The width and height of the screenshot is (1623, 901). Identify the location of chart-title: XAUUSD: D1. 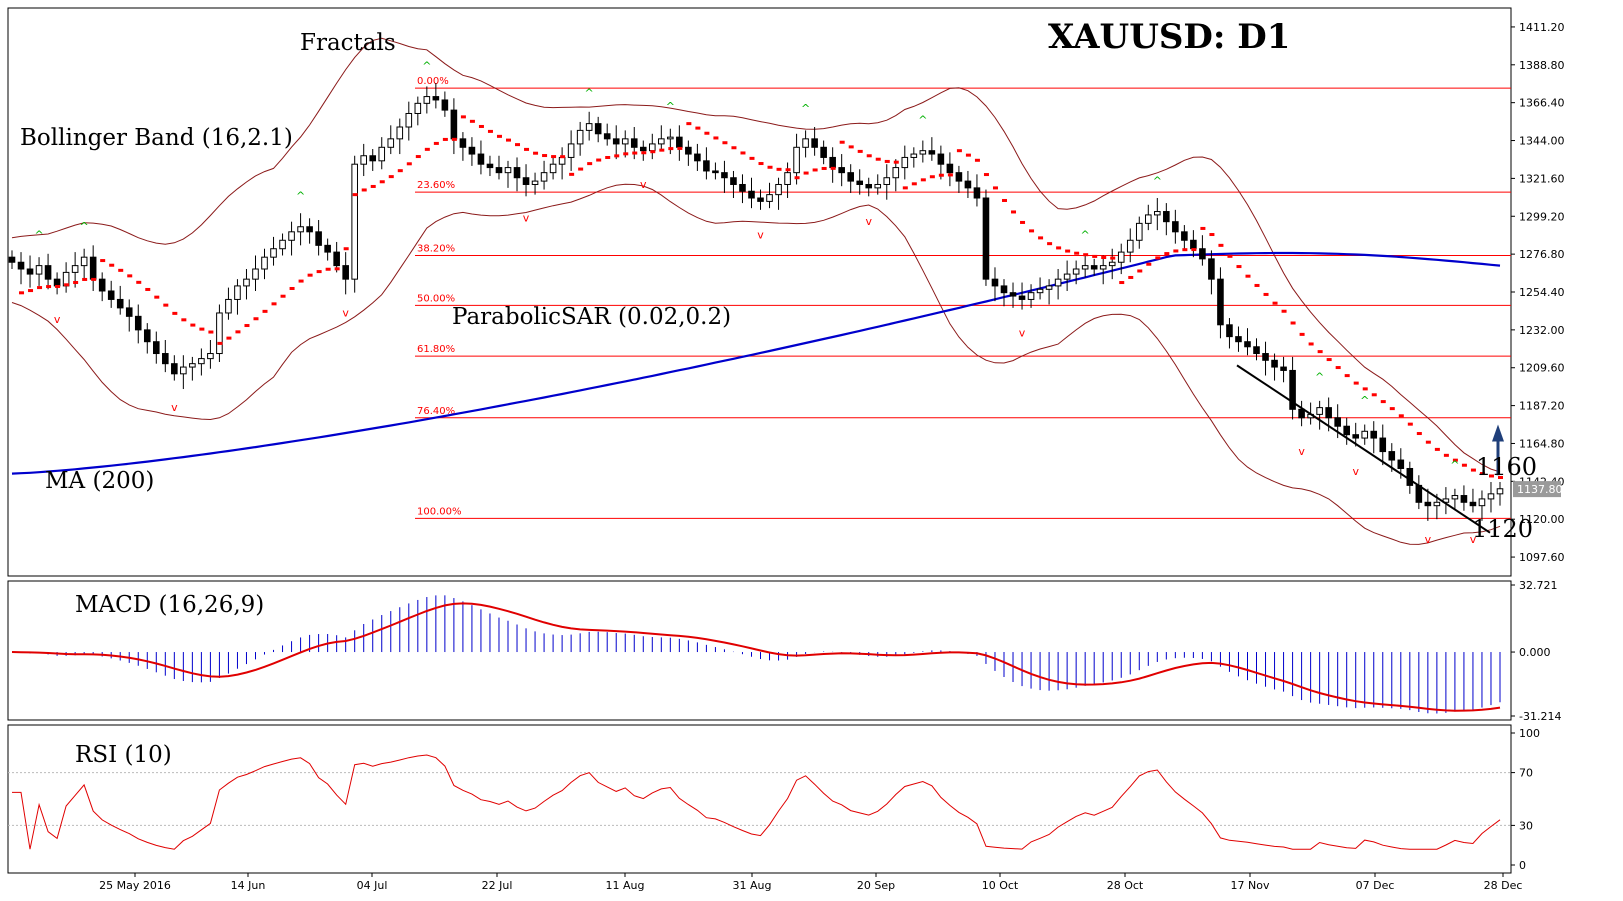
(1169, 37).